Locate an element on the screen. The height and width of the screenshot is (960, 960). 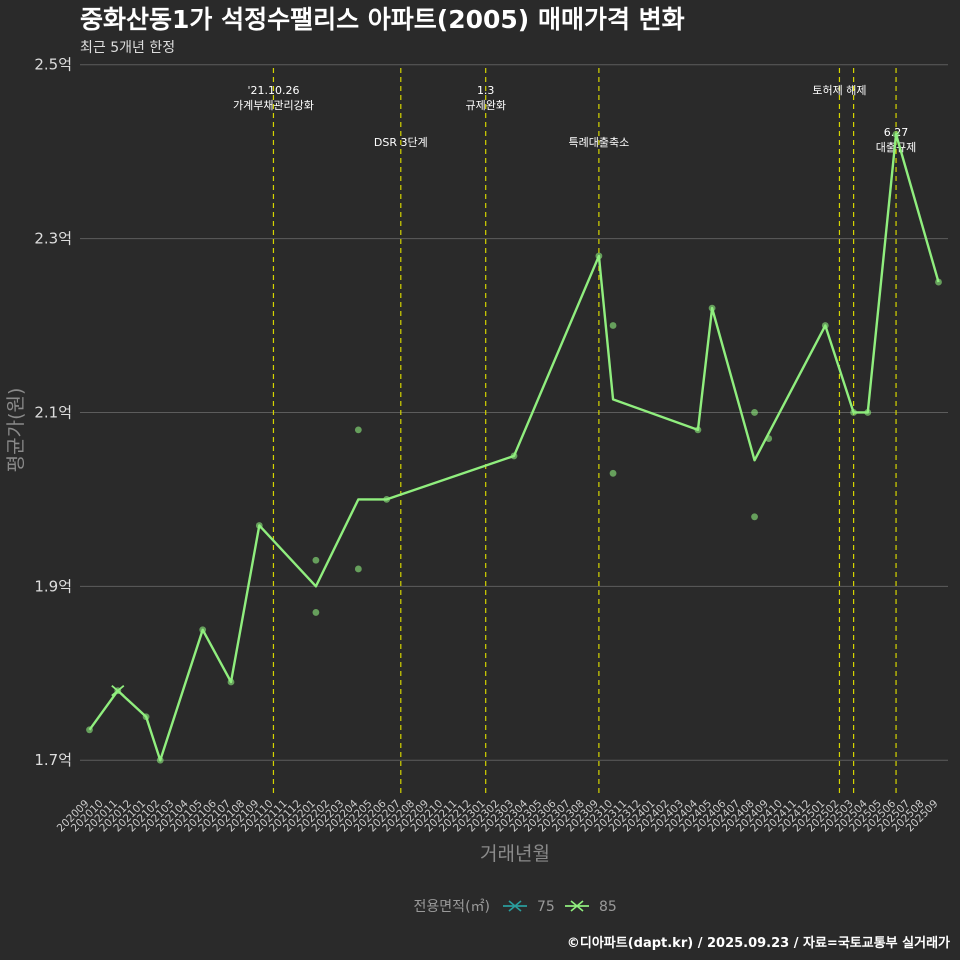
y-axis: 1.7억 1.9억 2.1억 2.3억 2.5억 is located at coordinates (53, 413).